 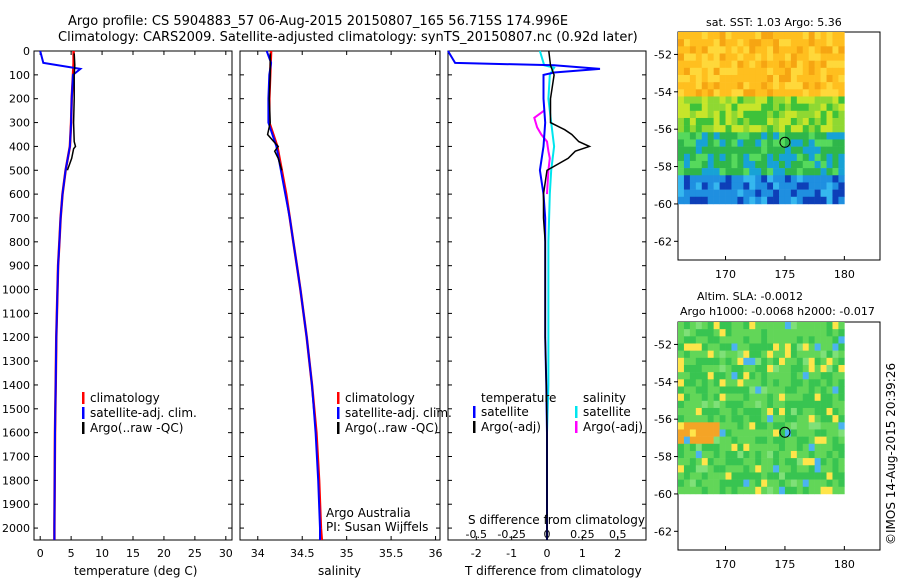 What do you see at coordinates (750, 296) in the screenshot?
I see `map2-title-line-1: Altim. SLA: -0.0012` at bounding box center [750, 296].